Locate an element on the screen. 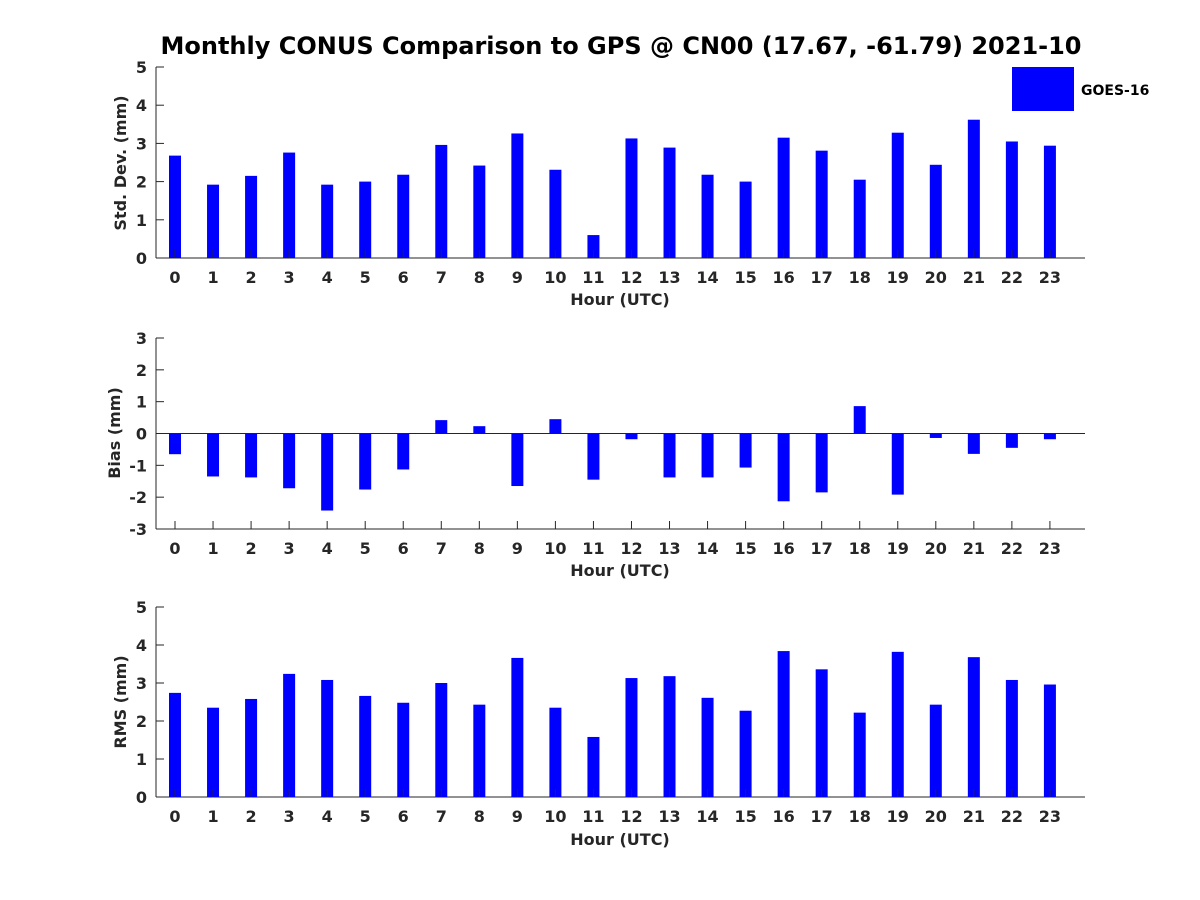 The height and width of the screenshot is (900, 1200). x-tick-label: 23 is located at coordinates (1050, 548).